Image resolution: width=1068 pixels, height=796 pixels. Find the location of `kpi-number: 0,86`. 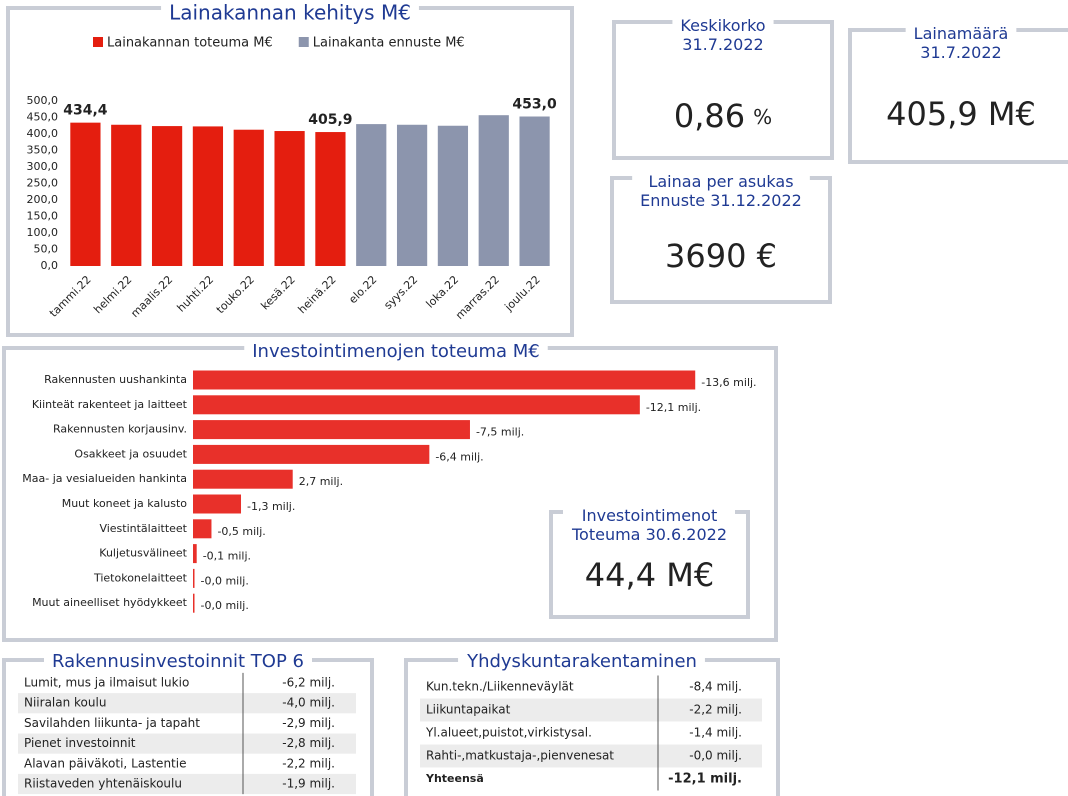

kpi-number: 0,86 is located at coordinates (709, 116).